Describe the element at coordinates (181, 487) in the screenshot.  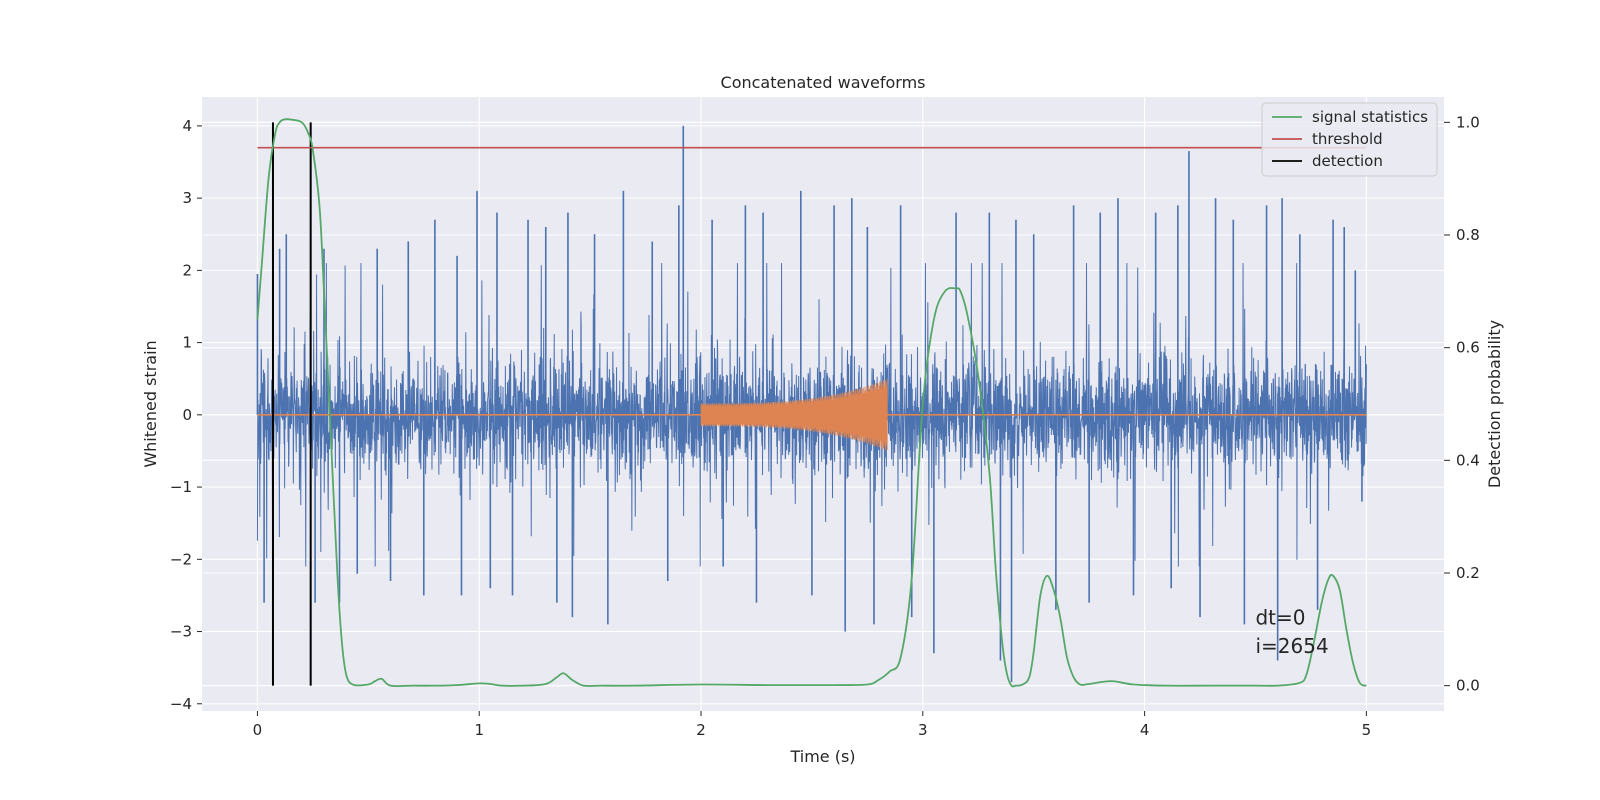
I see `y-tick-label: −1` at that location.